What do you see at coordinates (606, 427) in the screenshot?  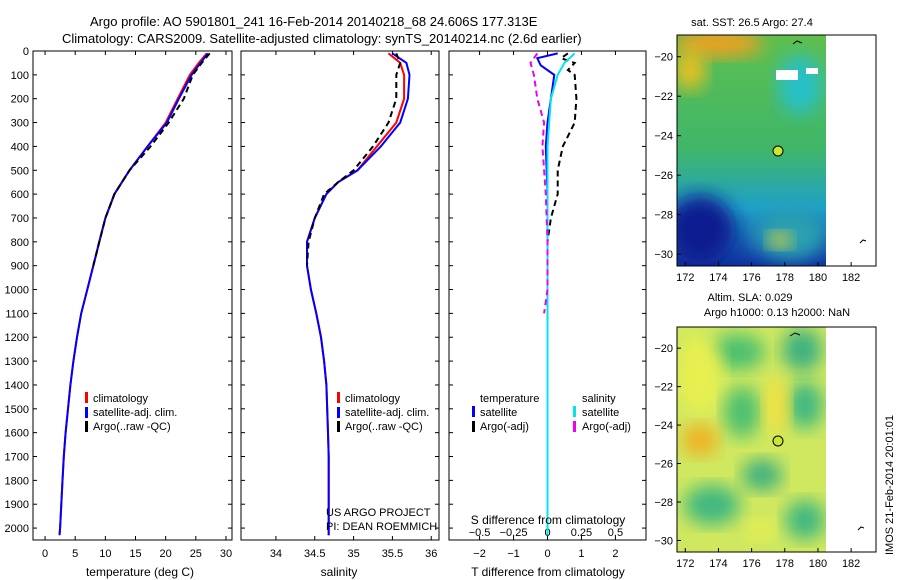 I see `legend-label-sal-argo: Argo(-adj)` at bounding box center [606, 427].